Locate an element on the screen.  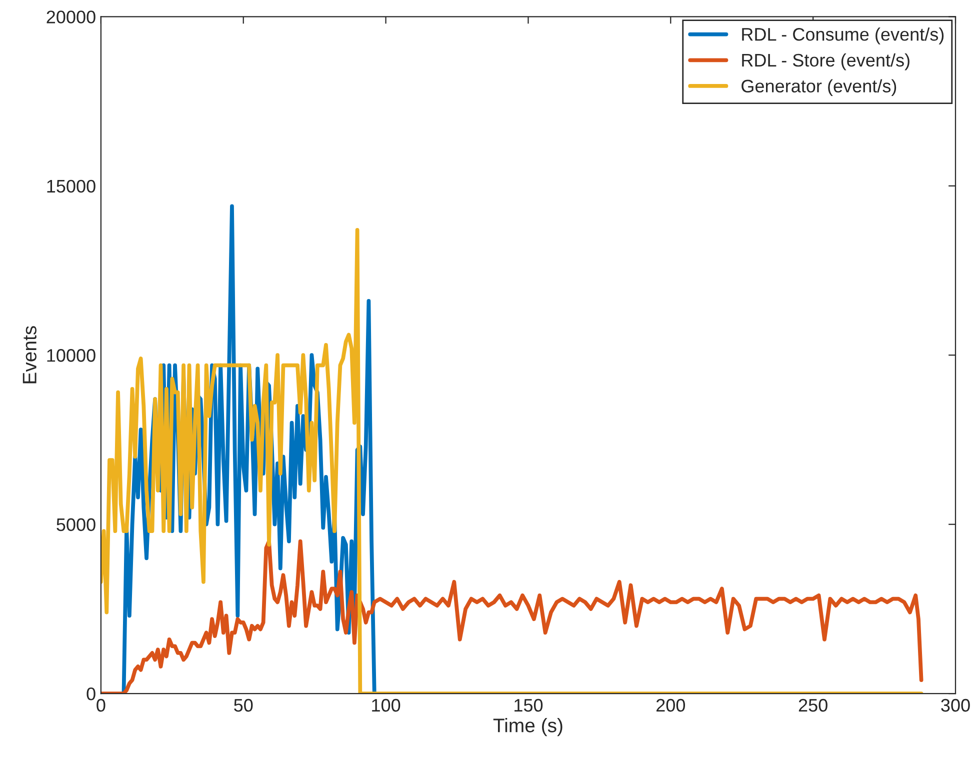
x-tick-label: 100 is located at coordinates (386, 705).